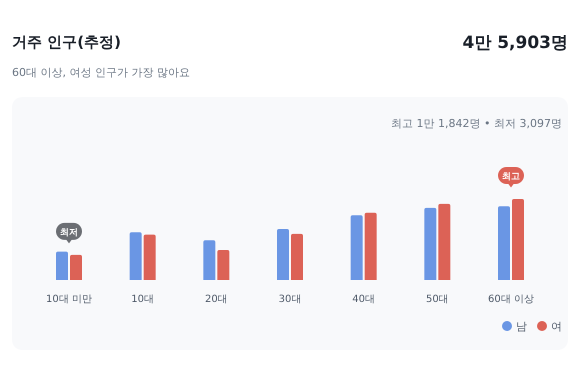 The image size is (586, 372). Describe the element at coordinates (521, 326) in the screenshot. I see `legend-label: 남` at that location.